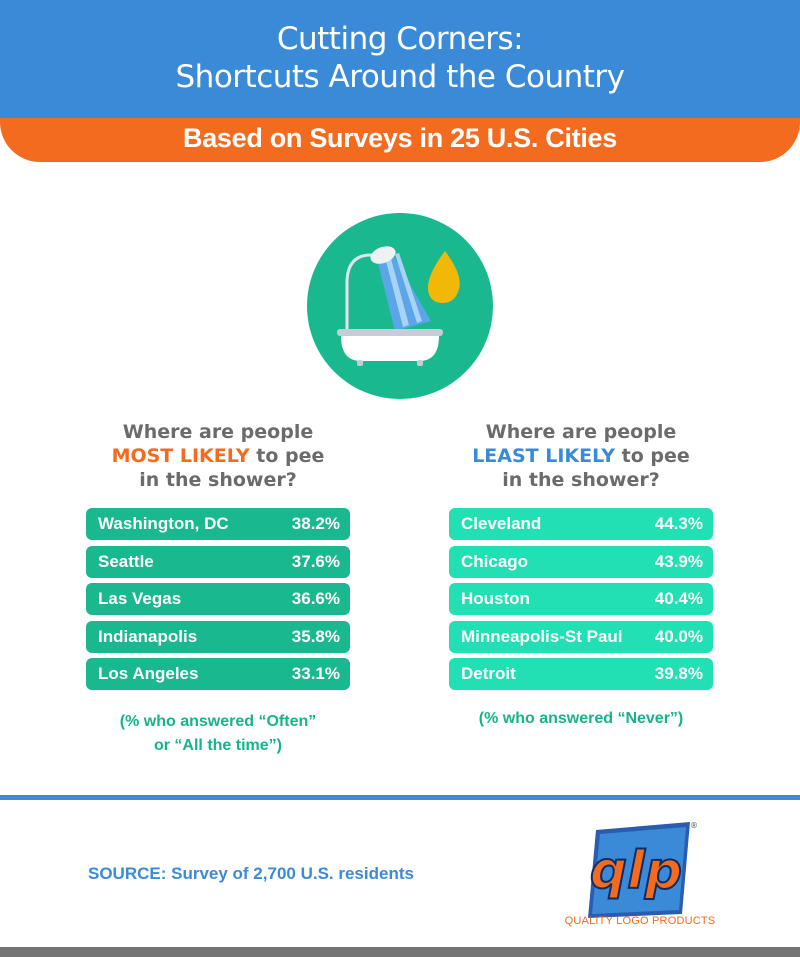 The height and width of the screenshot is (957, 800). Describe the element at coordinates (218, 524) in the screenshot. I see `list-item: Washington, DC 38.2%` at that location.